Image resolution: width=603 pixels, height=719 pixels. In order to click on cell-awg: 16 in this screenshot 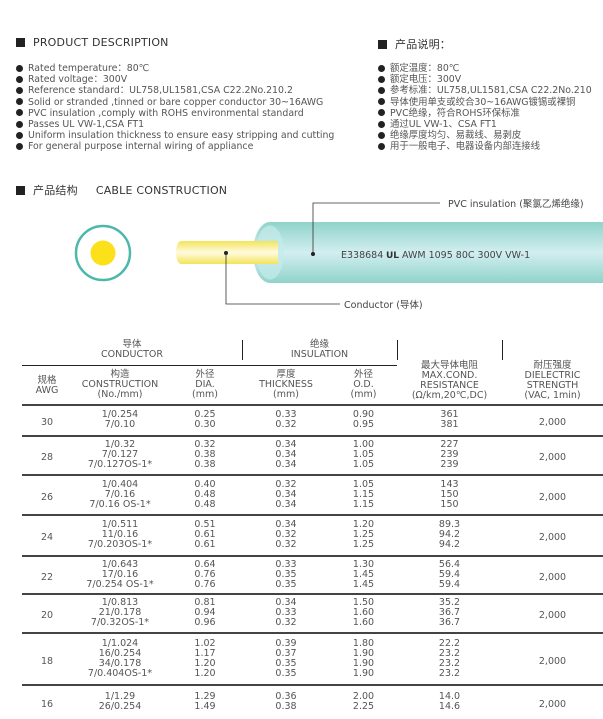, I will do `click(47, 702)`.